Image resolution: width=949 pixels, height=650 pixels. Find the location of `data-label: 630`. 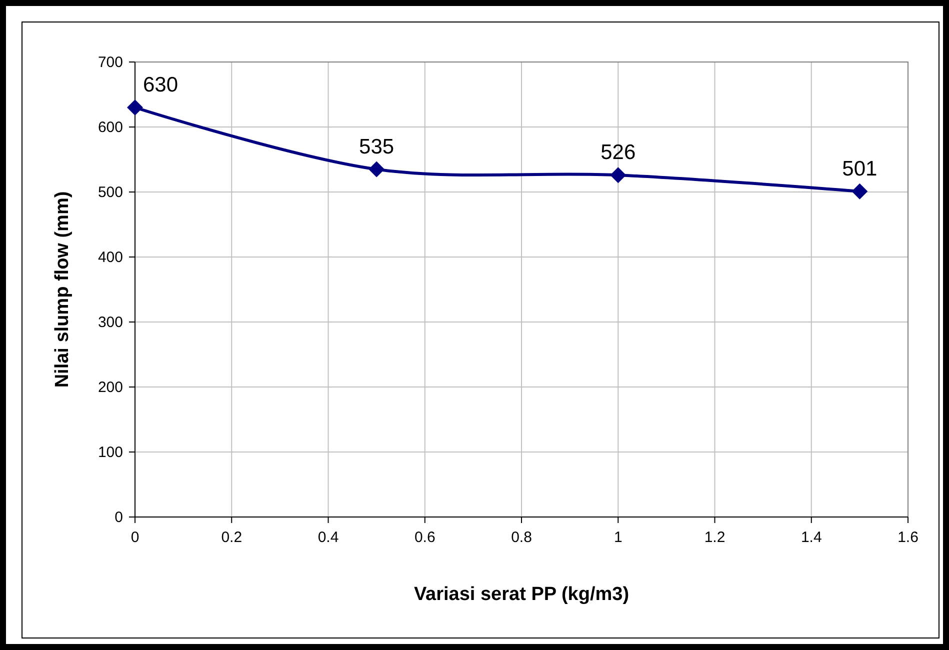

data-label: 630 is located at coordinates (160, 85).